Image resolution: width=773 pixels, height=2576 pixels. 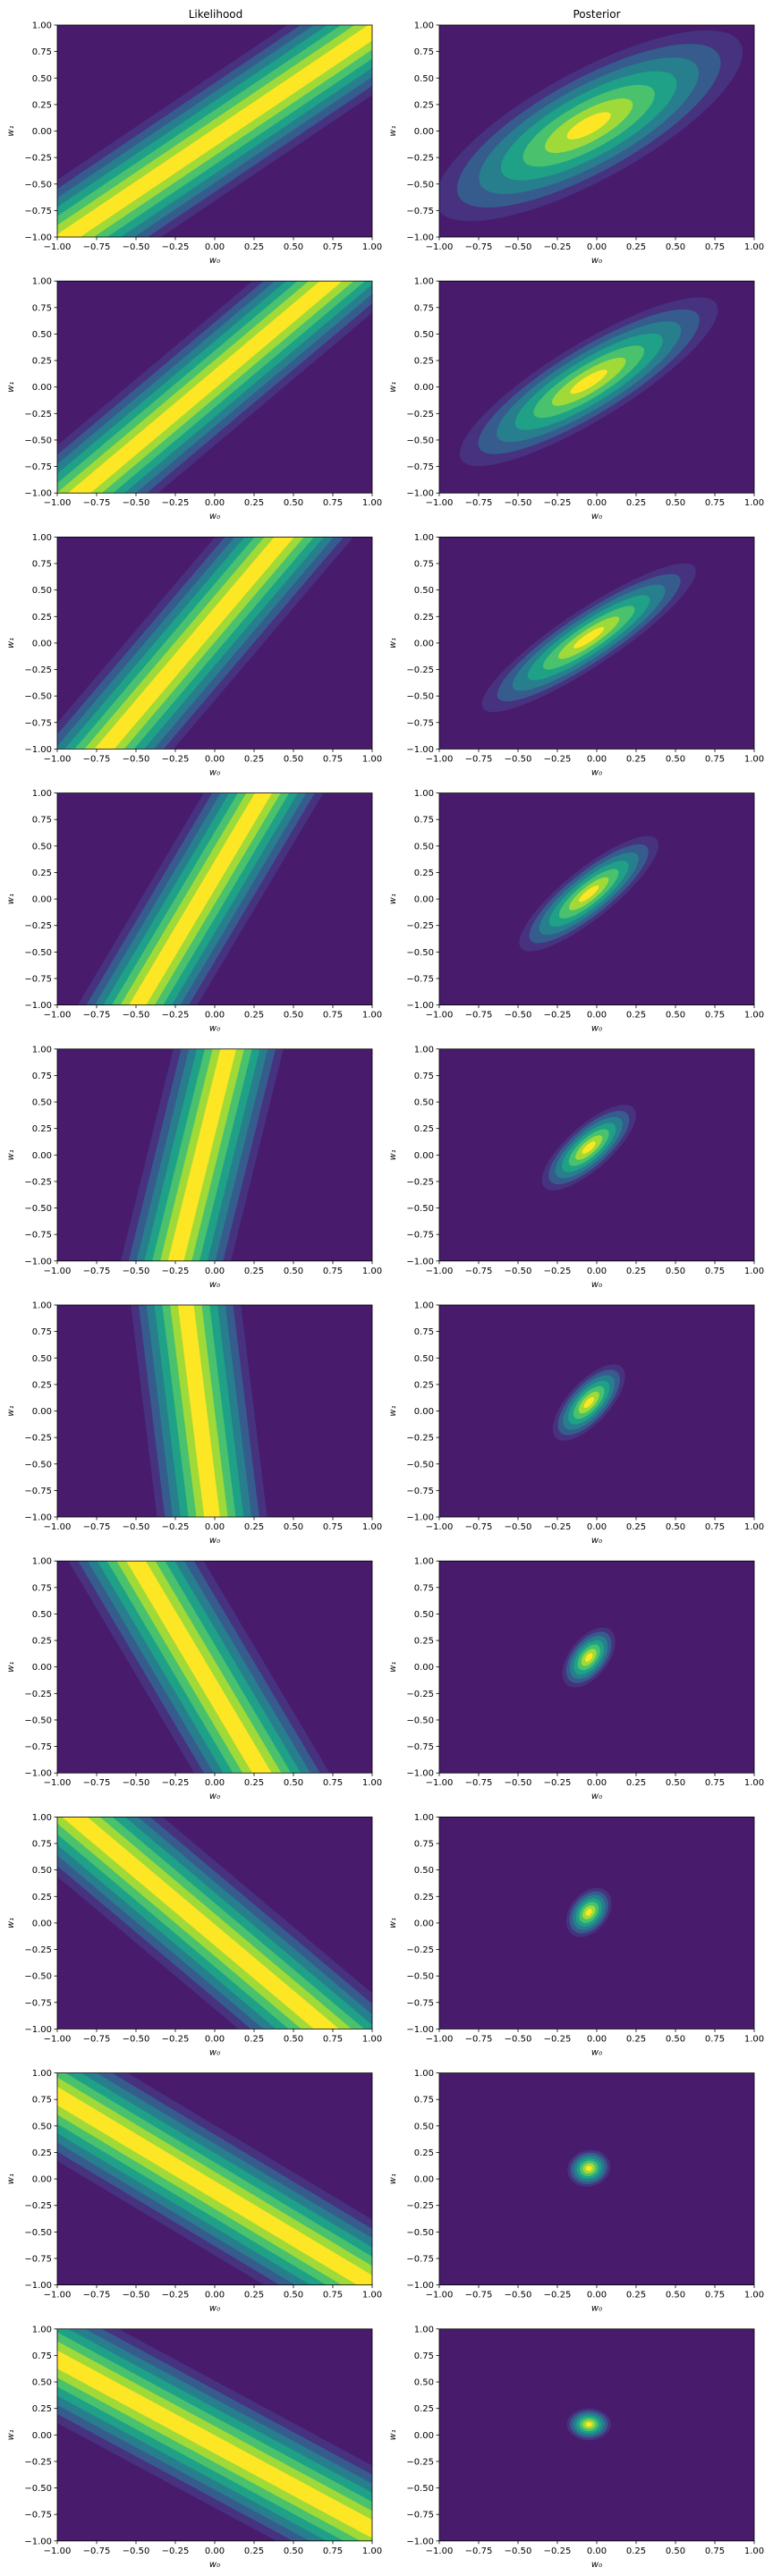 What do you see at coordinates (214, 1796) in the screenshot?
I see `likelihood-r7-x-axis-label: w₀` at bounding box center [214, 1796].